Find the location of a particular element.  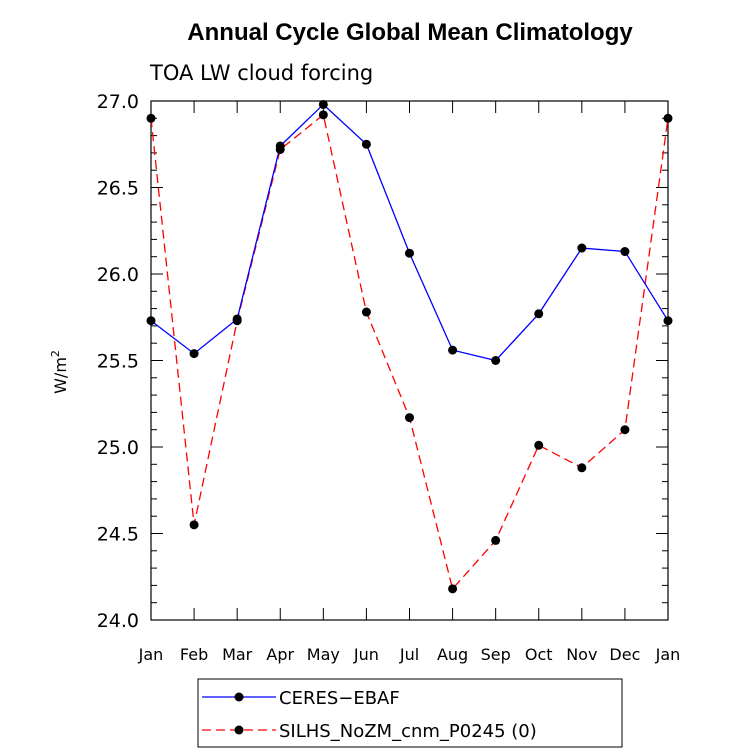

y-axis-label: W/m2 is located at coordinates (59, 372).